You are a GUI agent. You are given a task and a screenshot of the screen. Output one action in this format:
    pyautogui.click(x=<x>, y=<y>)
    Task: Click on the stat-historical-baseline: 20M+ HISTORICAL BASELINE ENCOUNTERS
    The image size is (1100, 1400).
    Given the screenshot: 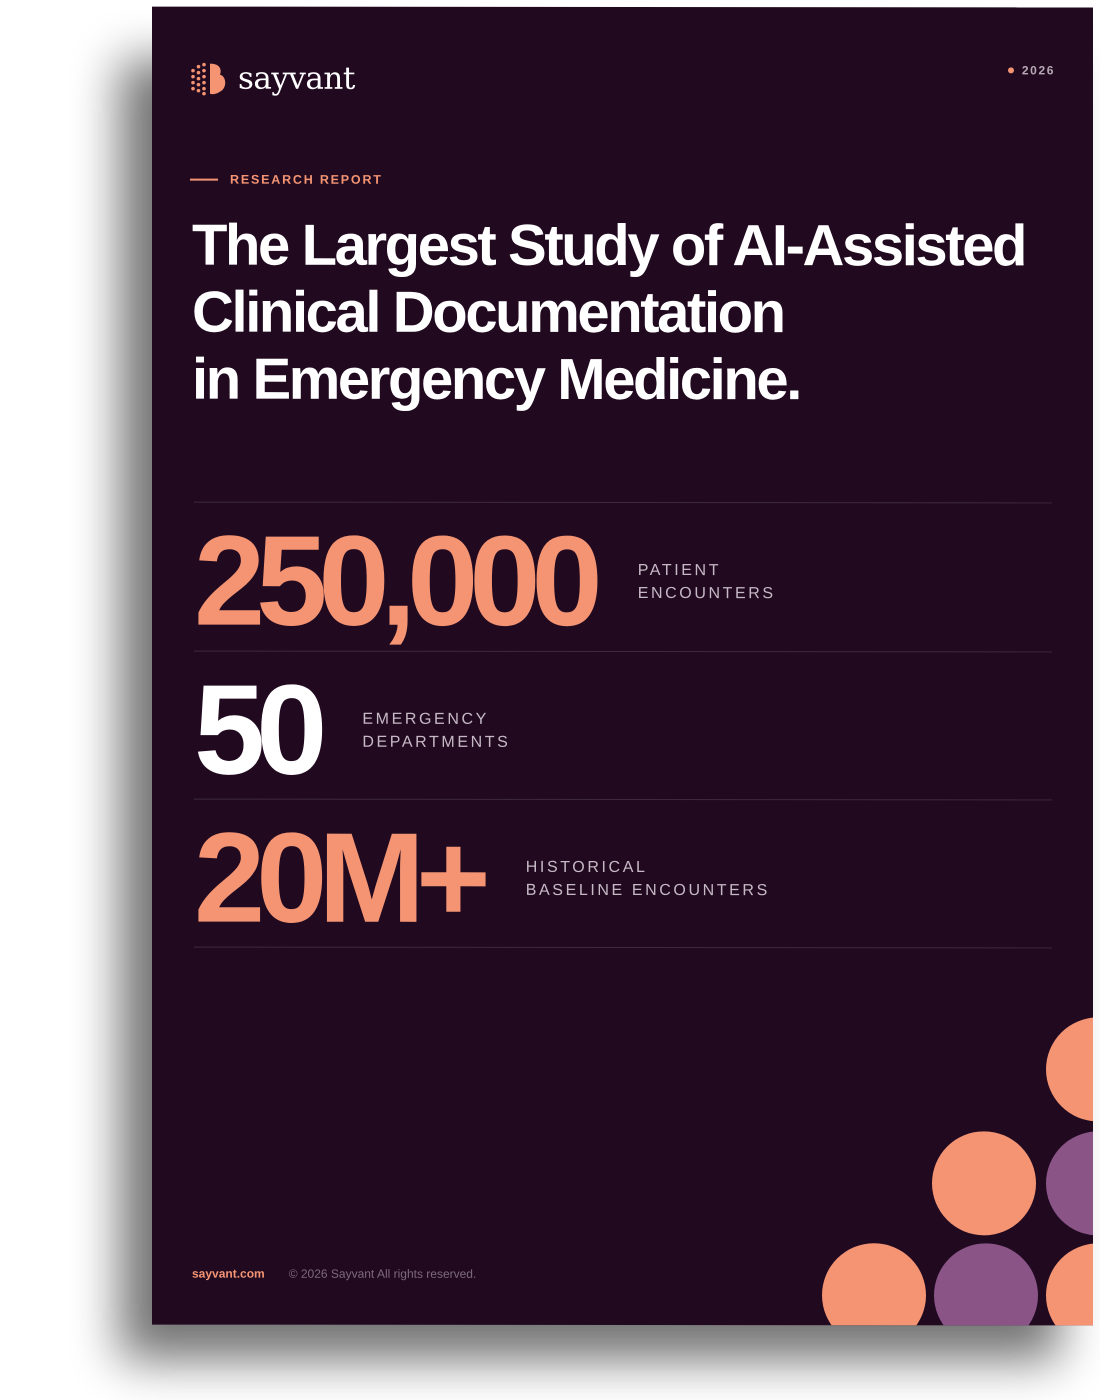 What is the action you would take?
    pyautogui.click(x=482, y=878)
    